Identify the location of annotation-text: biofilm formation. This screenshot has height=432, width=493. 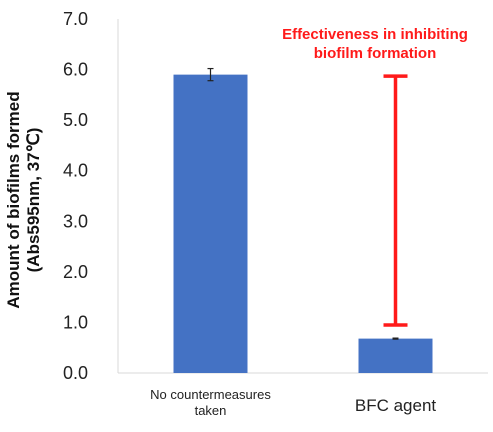
(375, 53).